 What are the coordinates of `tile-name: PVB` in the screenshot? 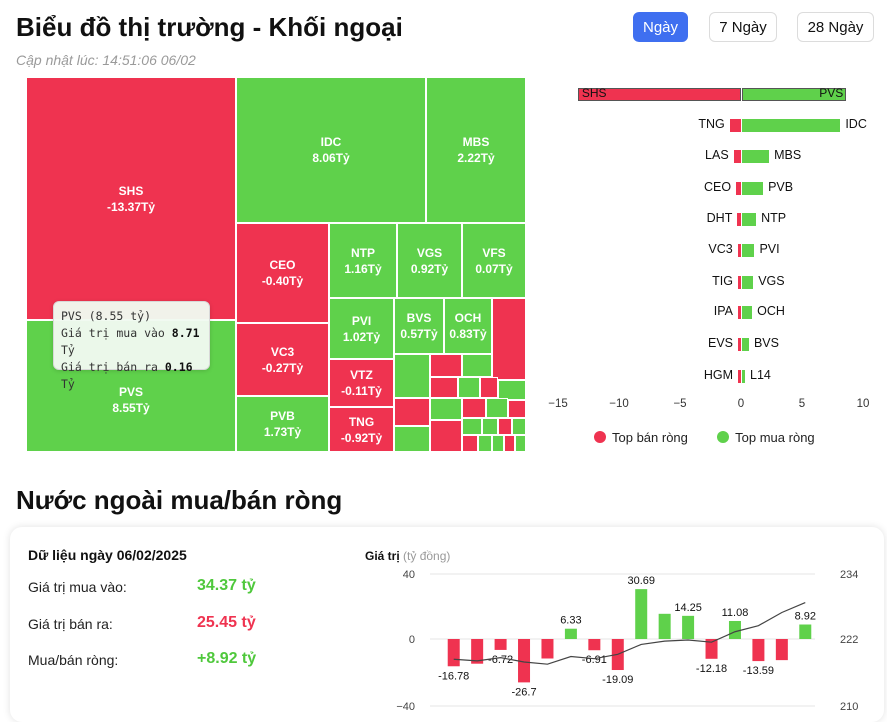 It's located at (282, 416).